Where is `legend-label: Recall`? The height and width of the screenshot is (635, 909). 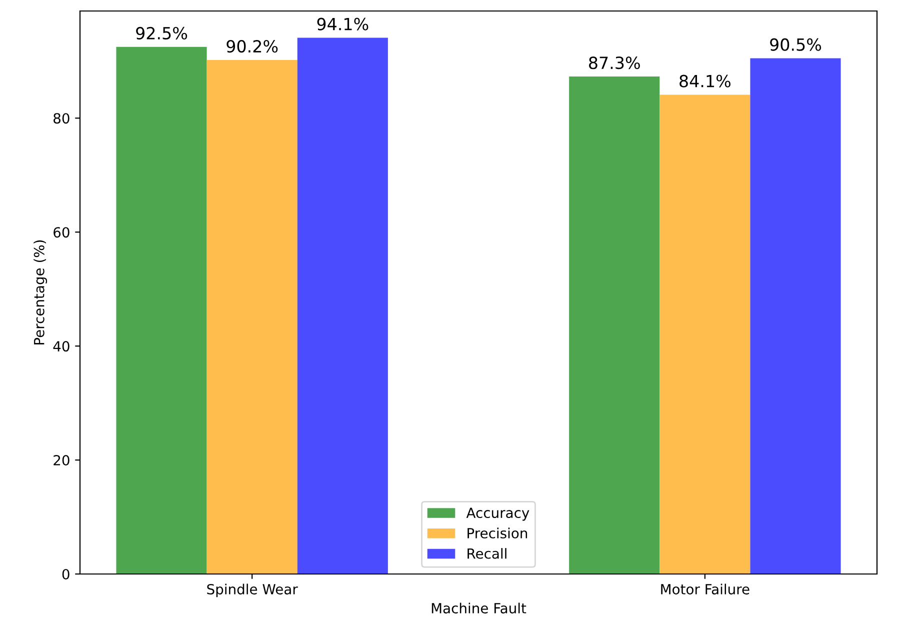 legend-label: Recall is located at coordinates (487, 553).